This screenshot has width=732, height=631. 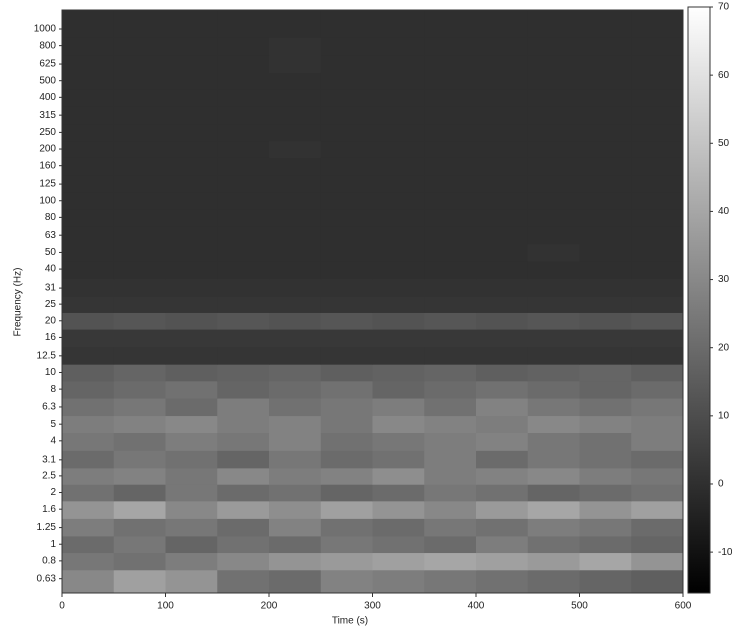 What do you see at coordinates (53, 389) in the screenshot?
I see `y-tick-label: 8` at bounding box center [53, 389].